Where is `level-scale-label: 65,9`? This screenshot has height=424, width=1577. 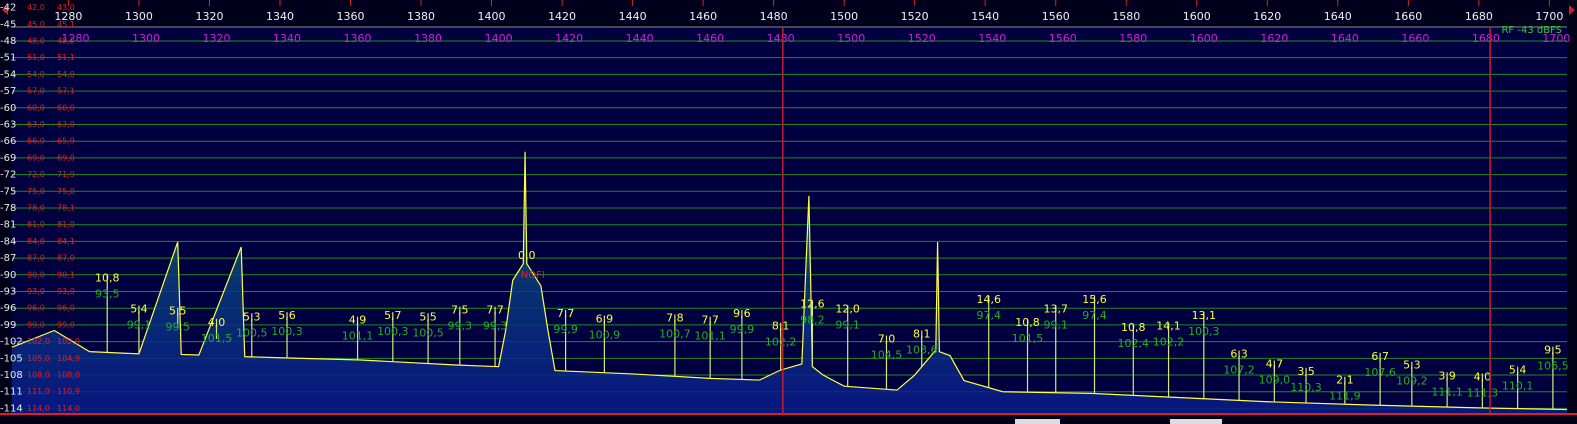 level-scale-label: 65,9 is located at coordinates (66, 141).